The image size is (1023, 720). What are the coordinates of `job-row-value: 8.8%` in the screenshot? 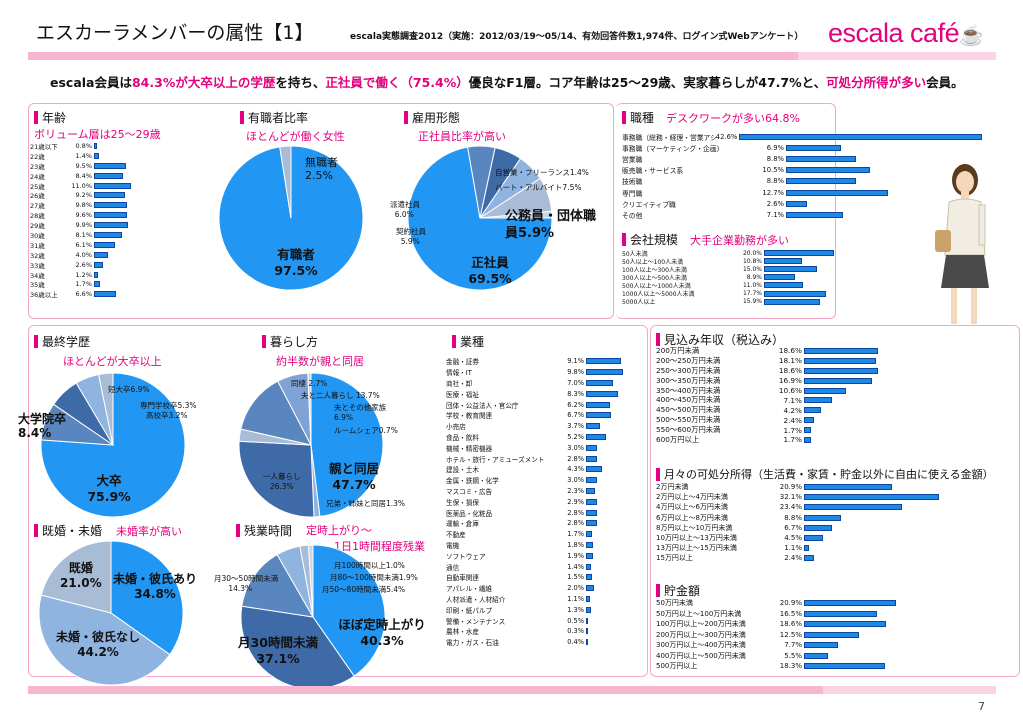 It's located at (775, 181).